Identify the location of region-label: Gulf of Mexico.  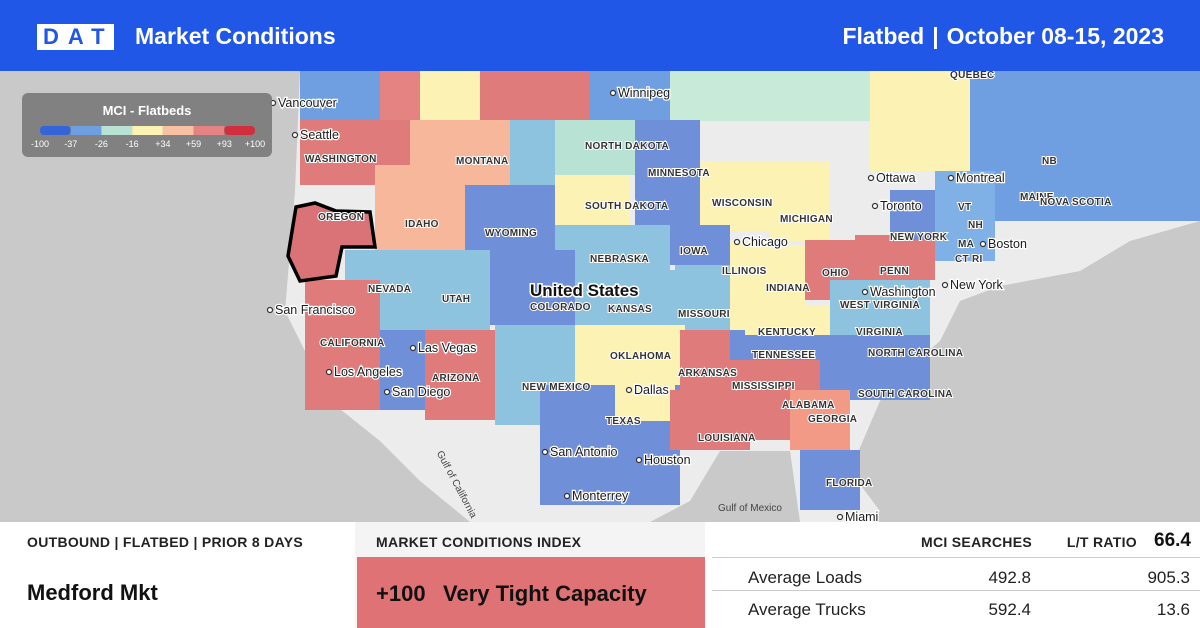
(750, 508).